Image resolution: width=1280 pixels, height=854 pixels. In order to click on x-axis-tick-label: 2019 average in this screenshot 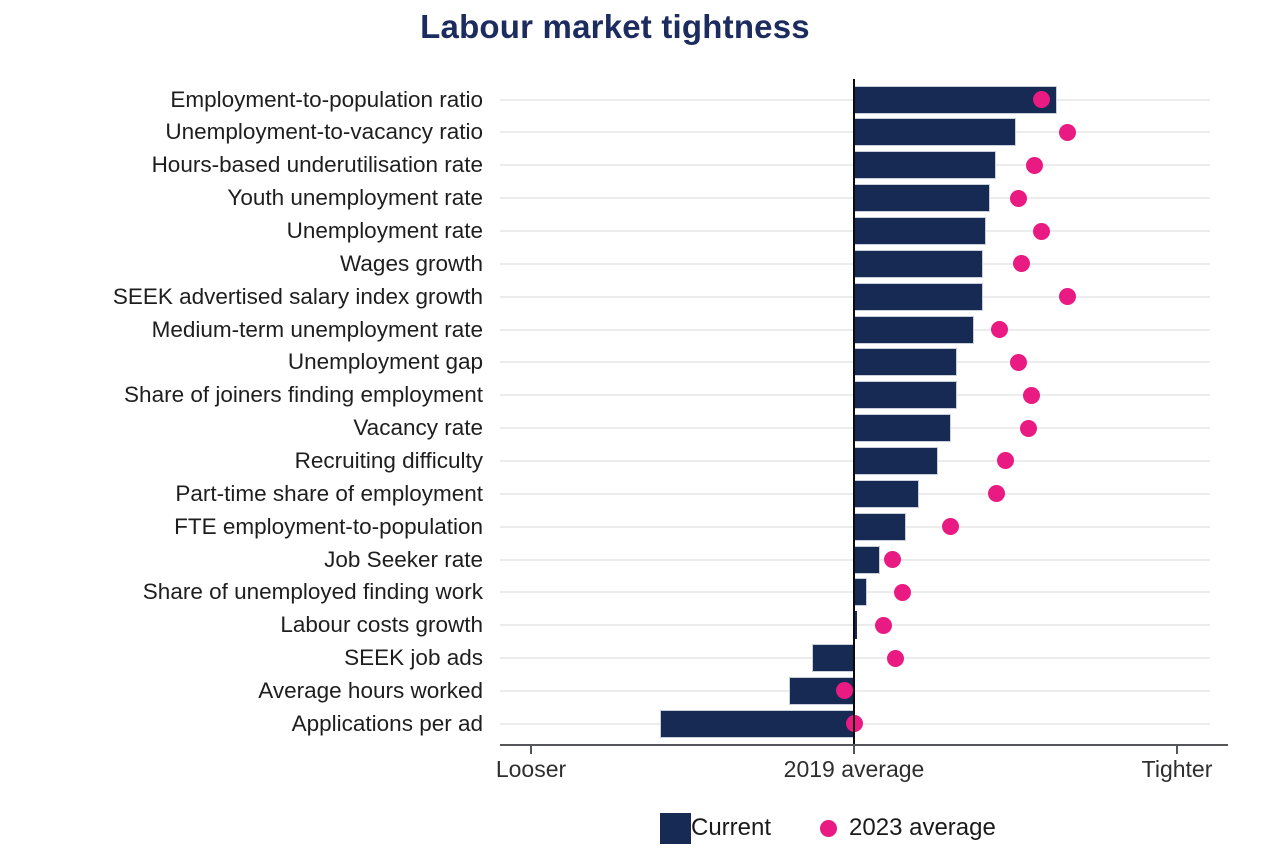, I will do `click(854, 769)`.